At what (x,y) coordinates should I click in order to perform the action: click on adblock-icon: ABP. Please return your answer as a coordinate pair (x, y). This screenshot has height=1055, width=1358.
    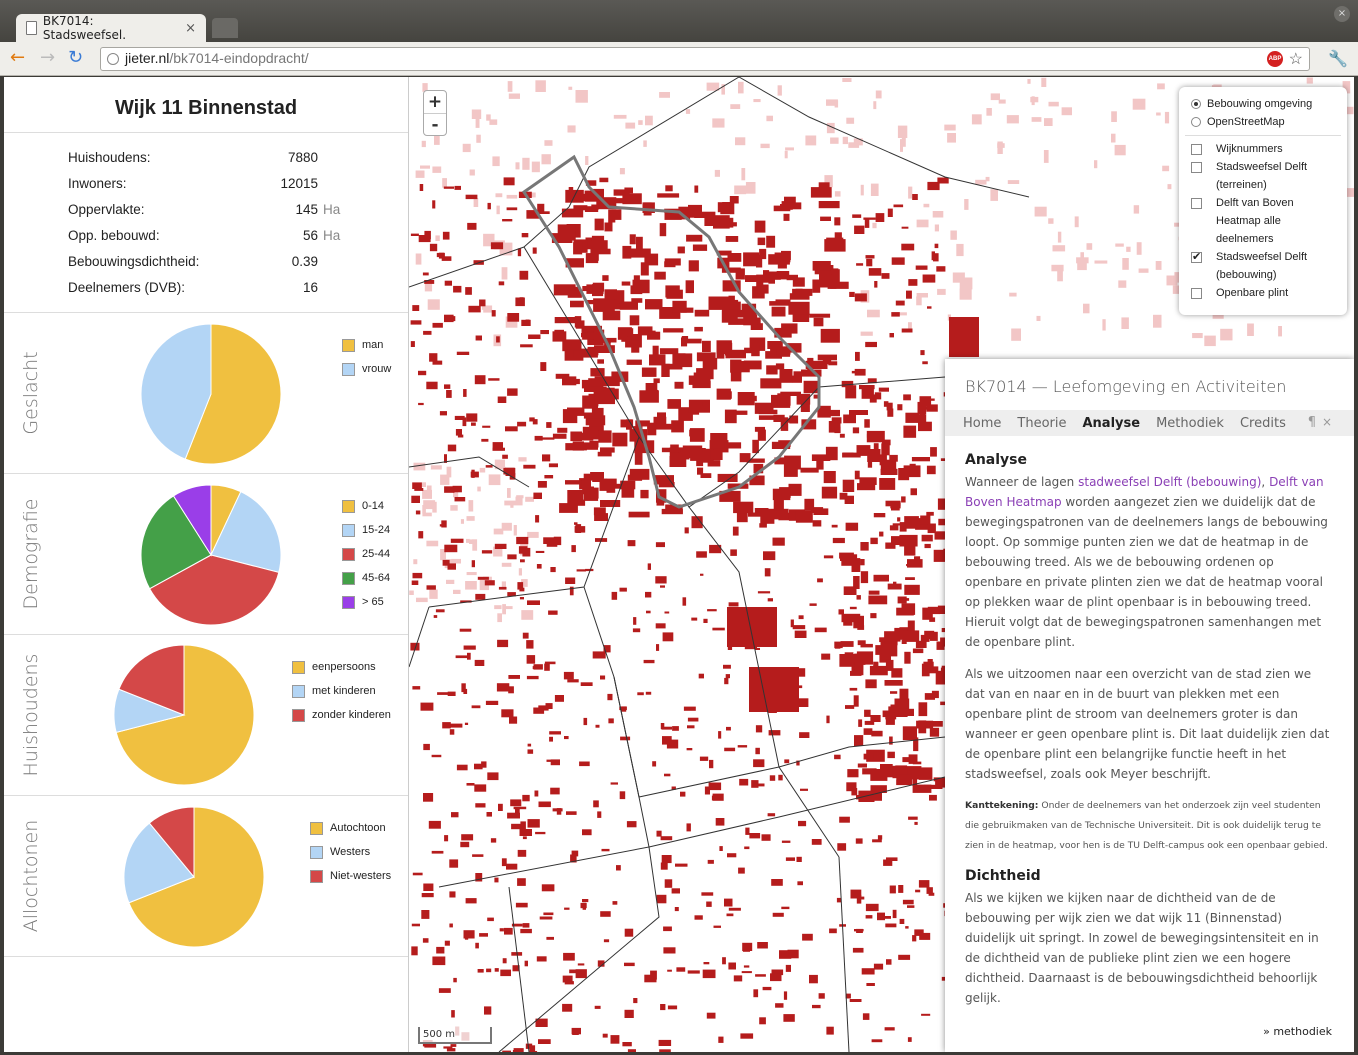
    Looking at the image, I should click on (1275, 59).